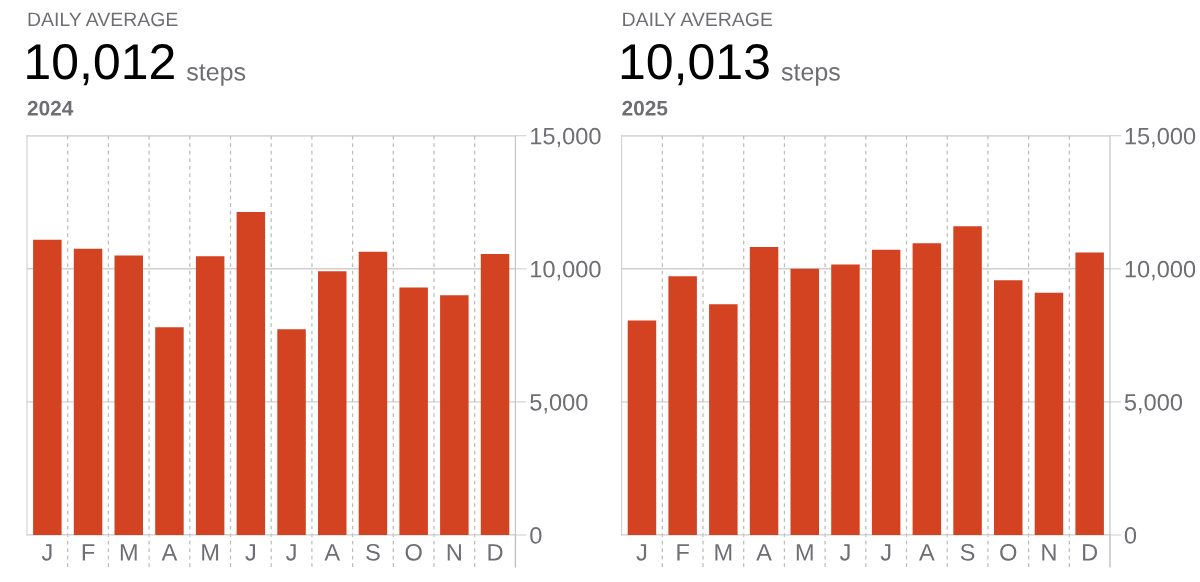 This screenshot has height=582, width=1200. What do you see at coordinates (50, 108) in the screenshot?
I see `chart-subtitle: 2024` at bounding box center [50, 108].